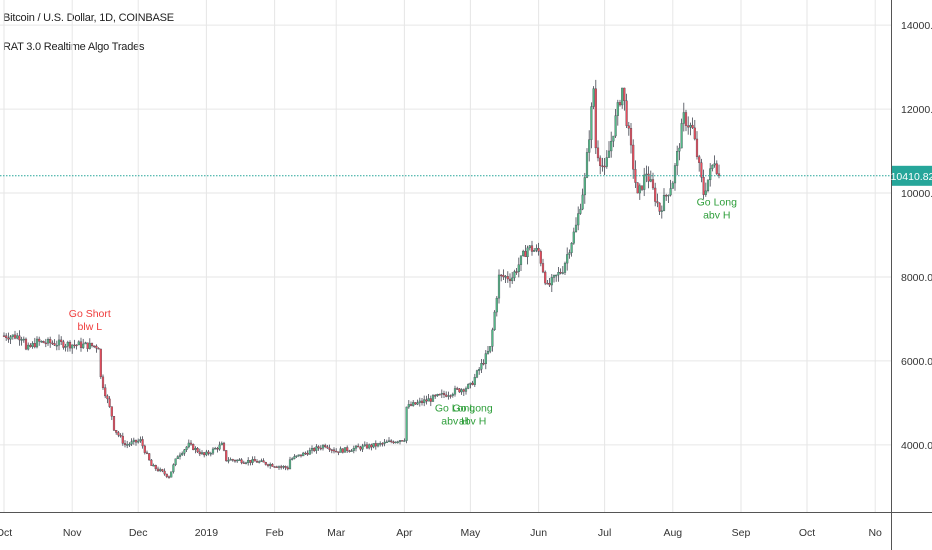 Image resolution: width=932 pixels, height=550 pixels. Describe the element at coordinates (404, 533) in the screenshot. I see `x-tick-label: Apr` at that location.